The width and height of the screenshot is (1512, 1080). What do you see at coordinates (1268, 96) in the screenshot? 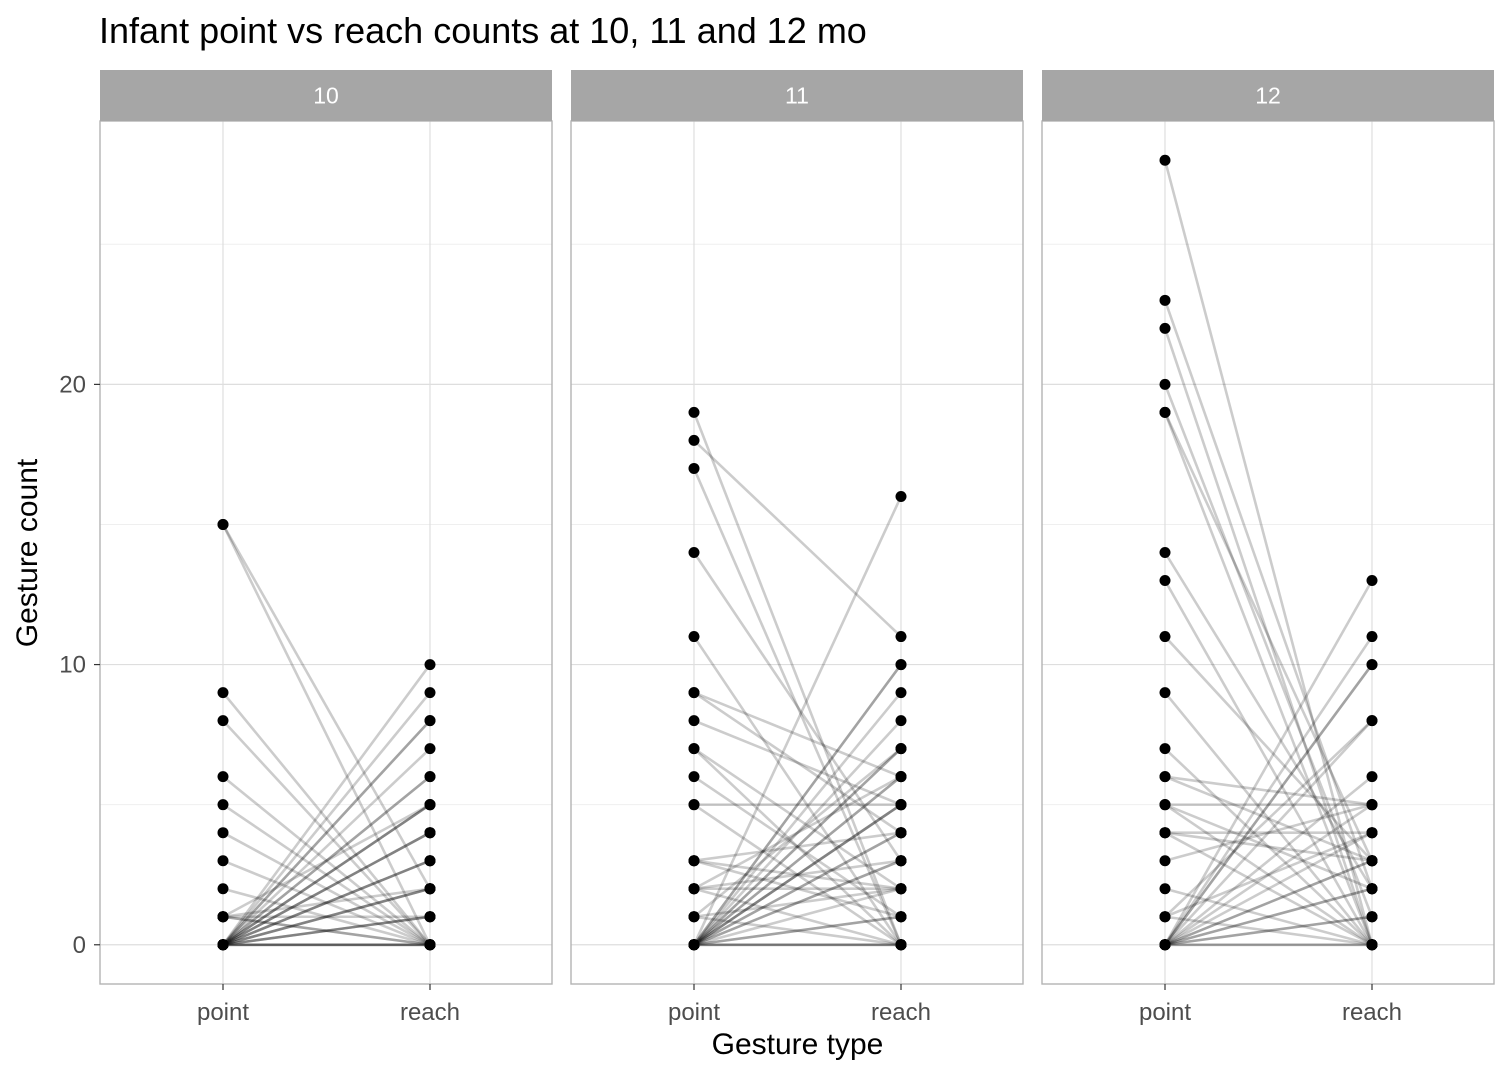
I see `facet-strip-label: 12` at bounding box center [1268, 96].